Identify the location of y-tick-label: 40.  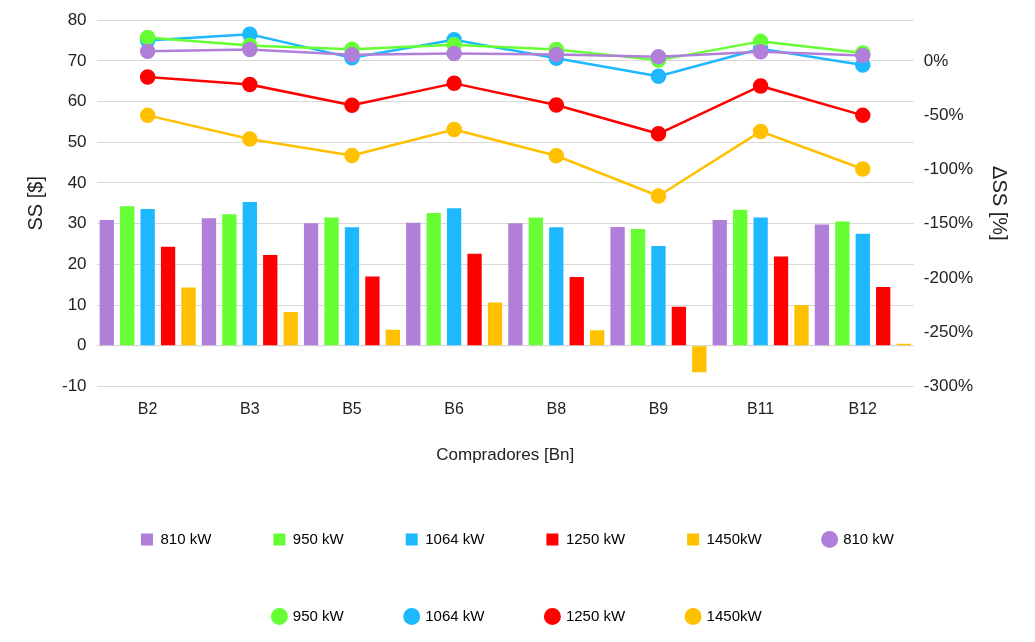
(77, 182).